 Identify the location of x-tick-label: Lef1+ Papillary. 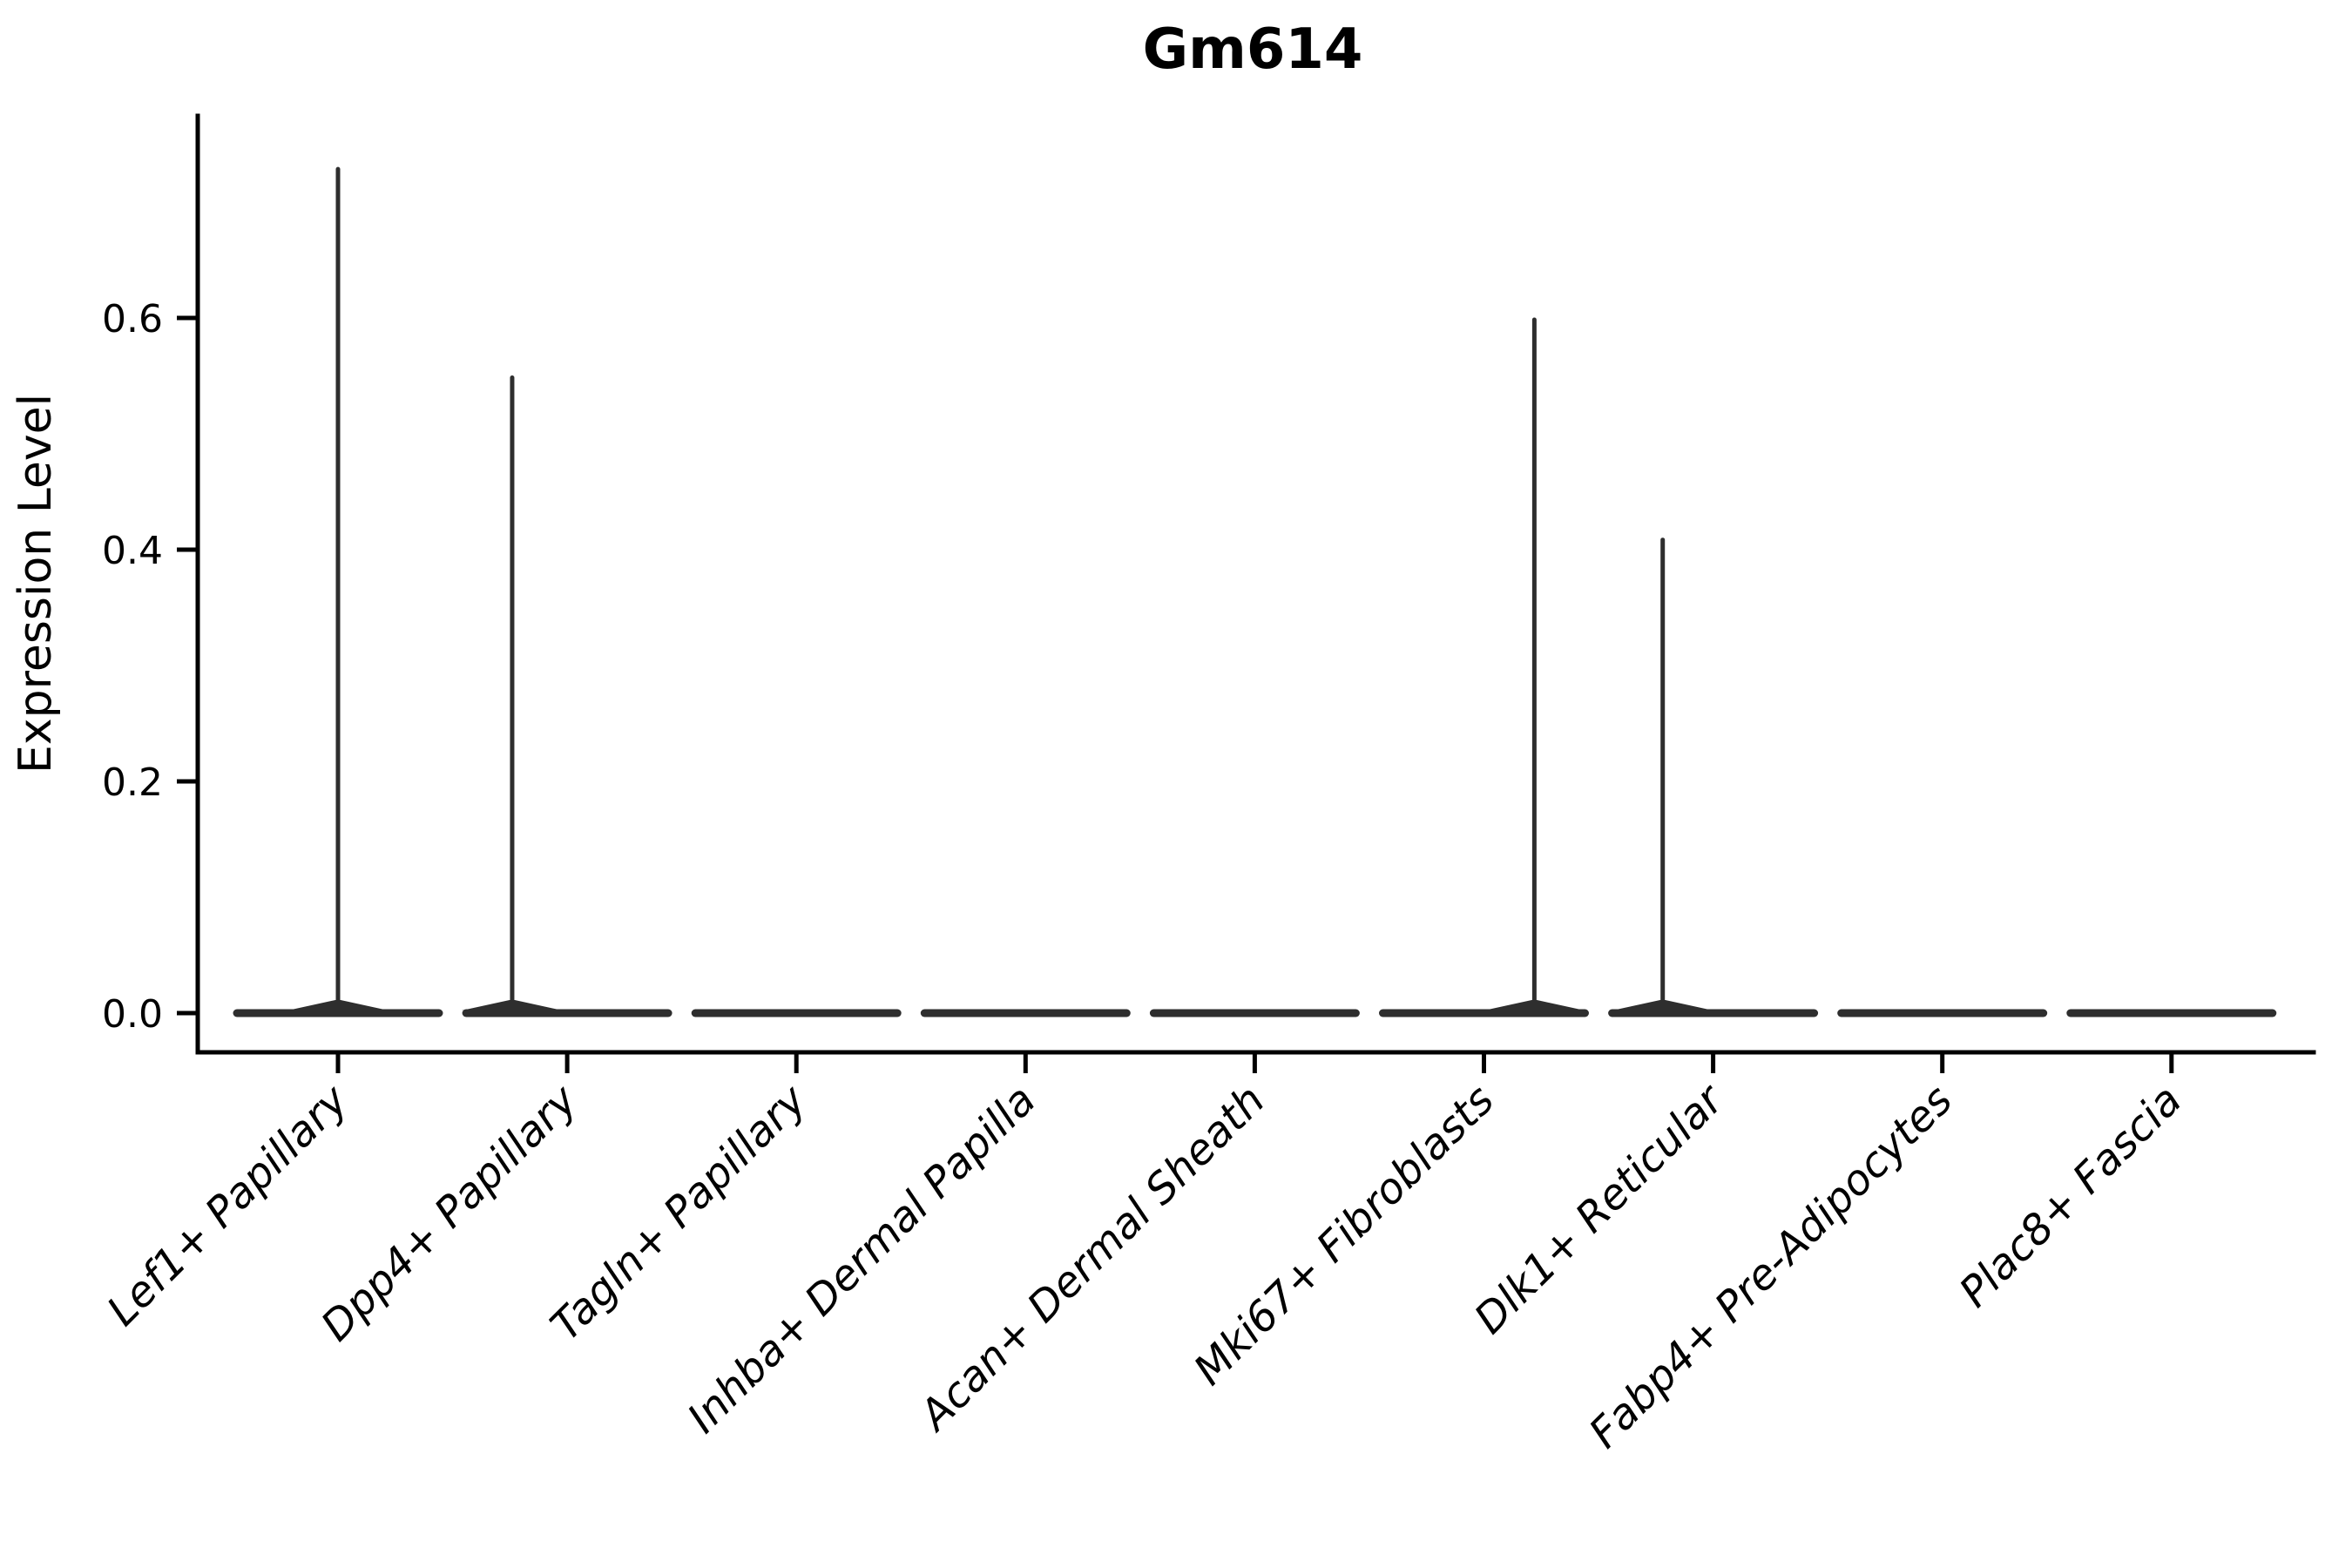
(228, 1205).